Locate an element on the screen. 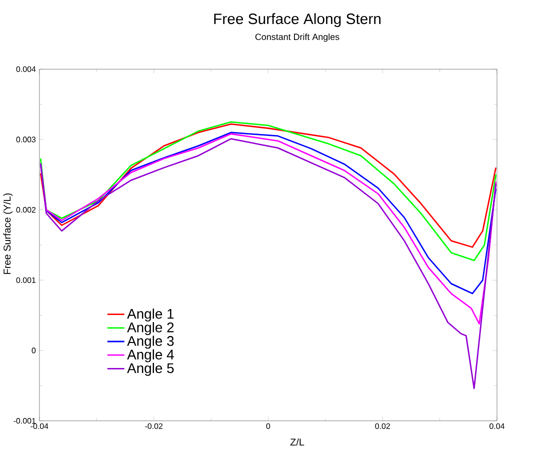  y-axis-title: Free Surface (Y/L) is located at coordinates (8, 233).